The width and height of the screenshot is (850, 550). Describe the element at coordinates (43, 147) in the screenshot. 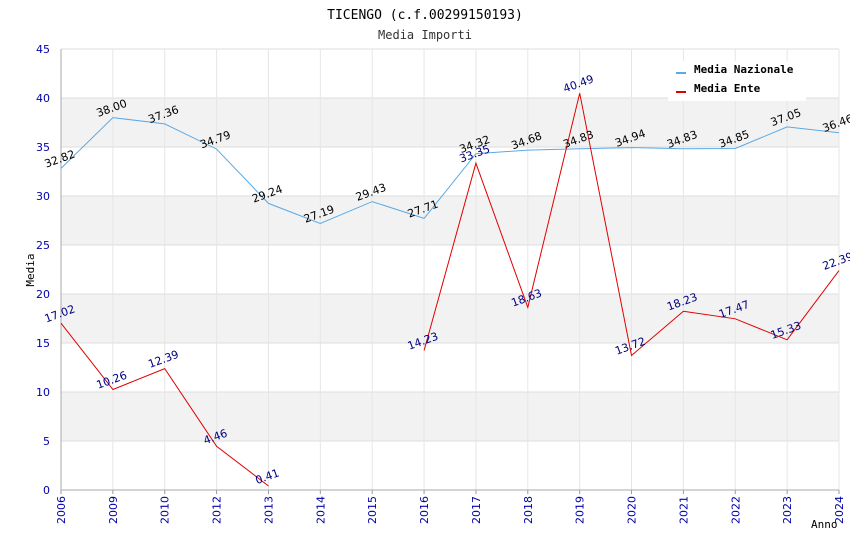

I see `y-tick-label: 35` at that location.